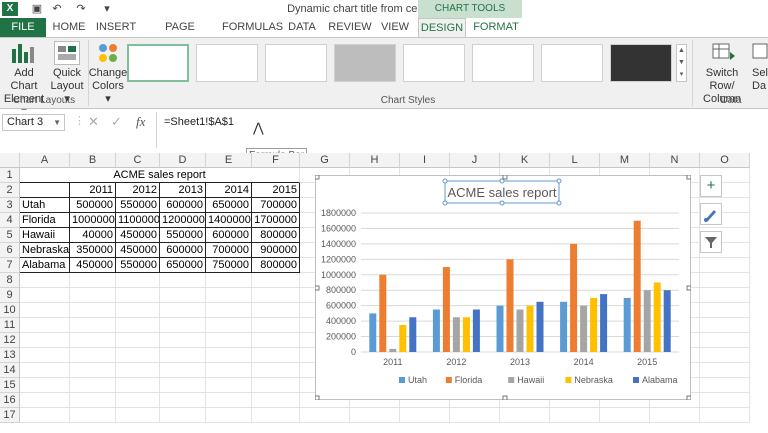  What do you see at coordinates (10, 175) in the screenshot?
I see `row-header: 1` at bounding box center [10, 175].